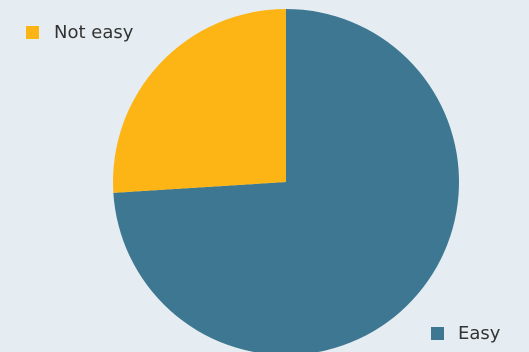 The height and width of the screenshot is (352, 529). What do you see at coordinates (94, 32) in the screenshot?
I see `legend-label: Not easy` at bounding box center [94, 32].